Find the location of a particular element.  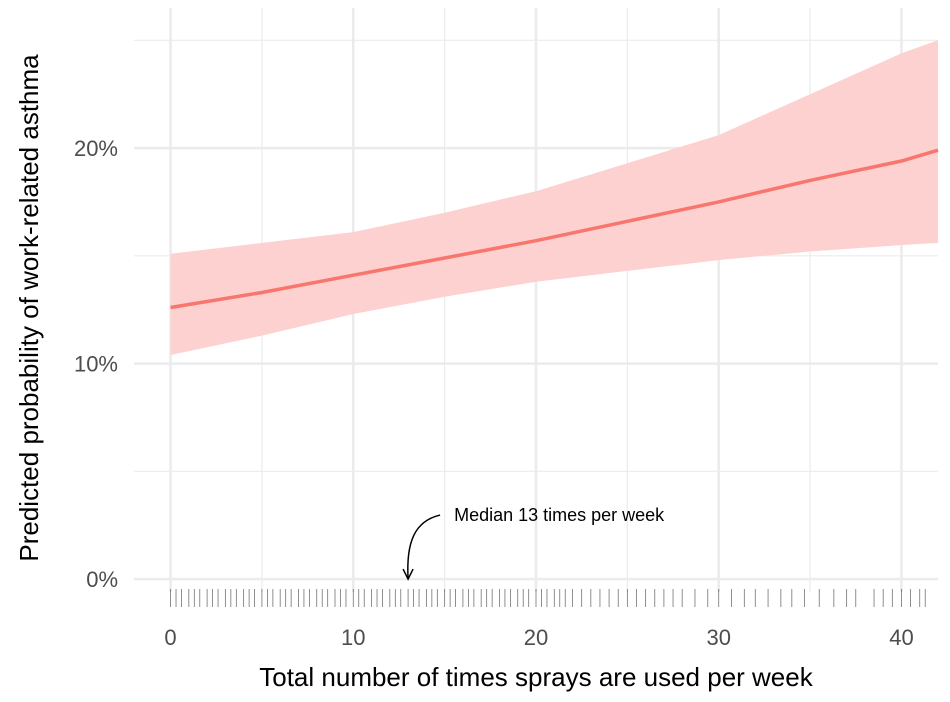

y-tick-label: 20% is located at coordinates (96, 148).